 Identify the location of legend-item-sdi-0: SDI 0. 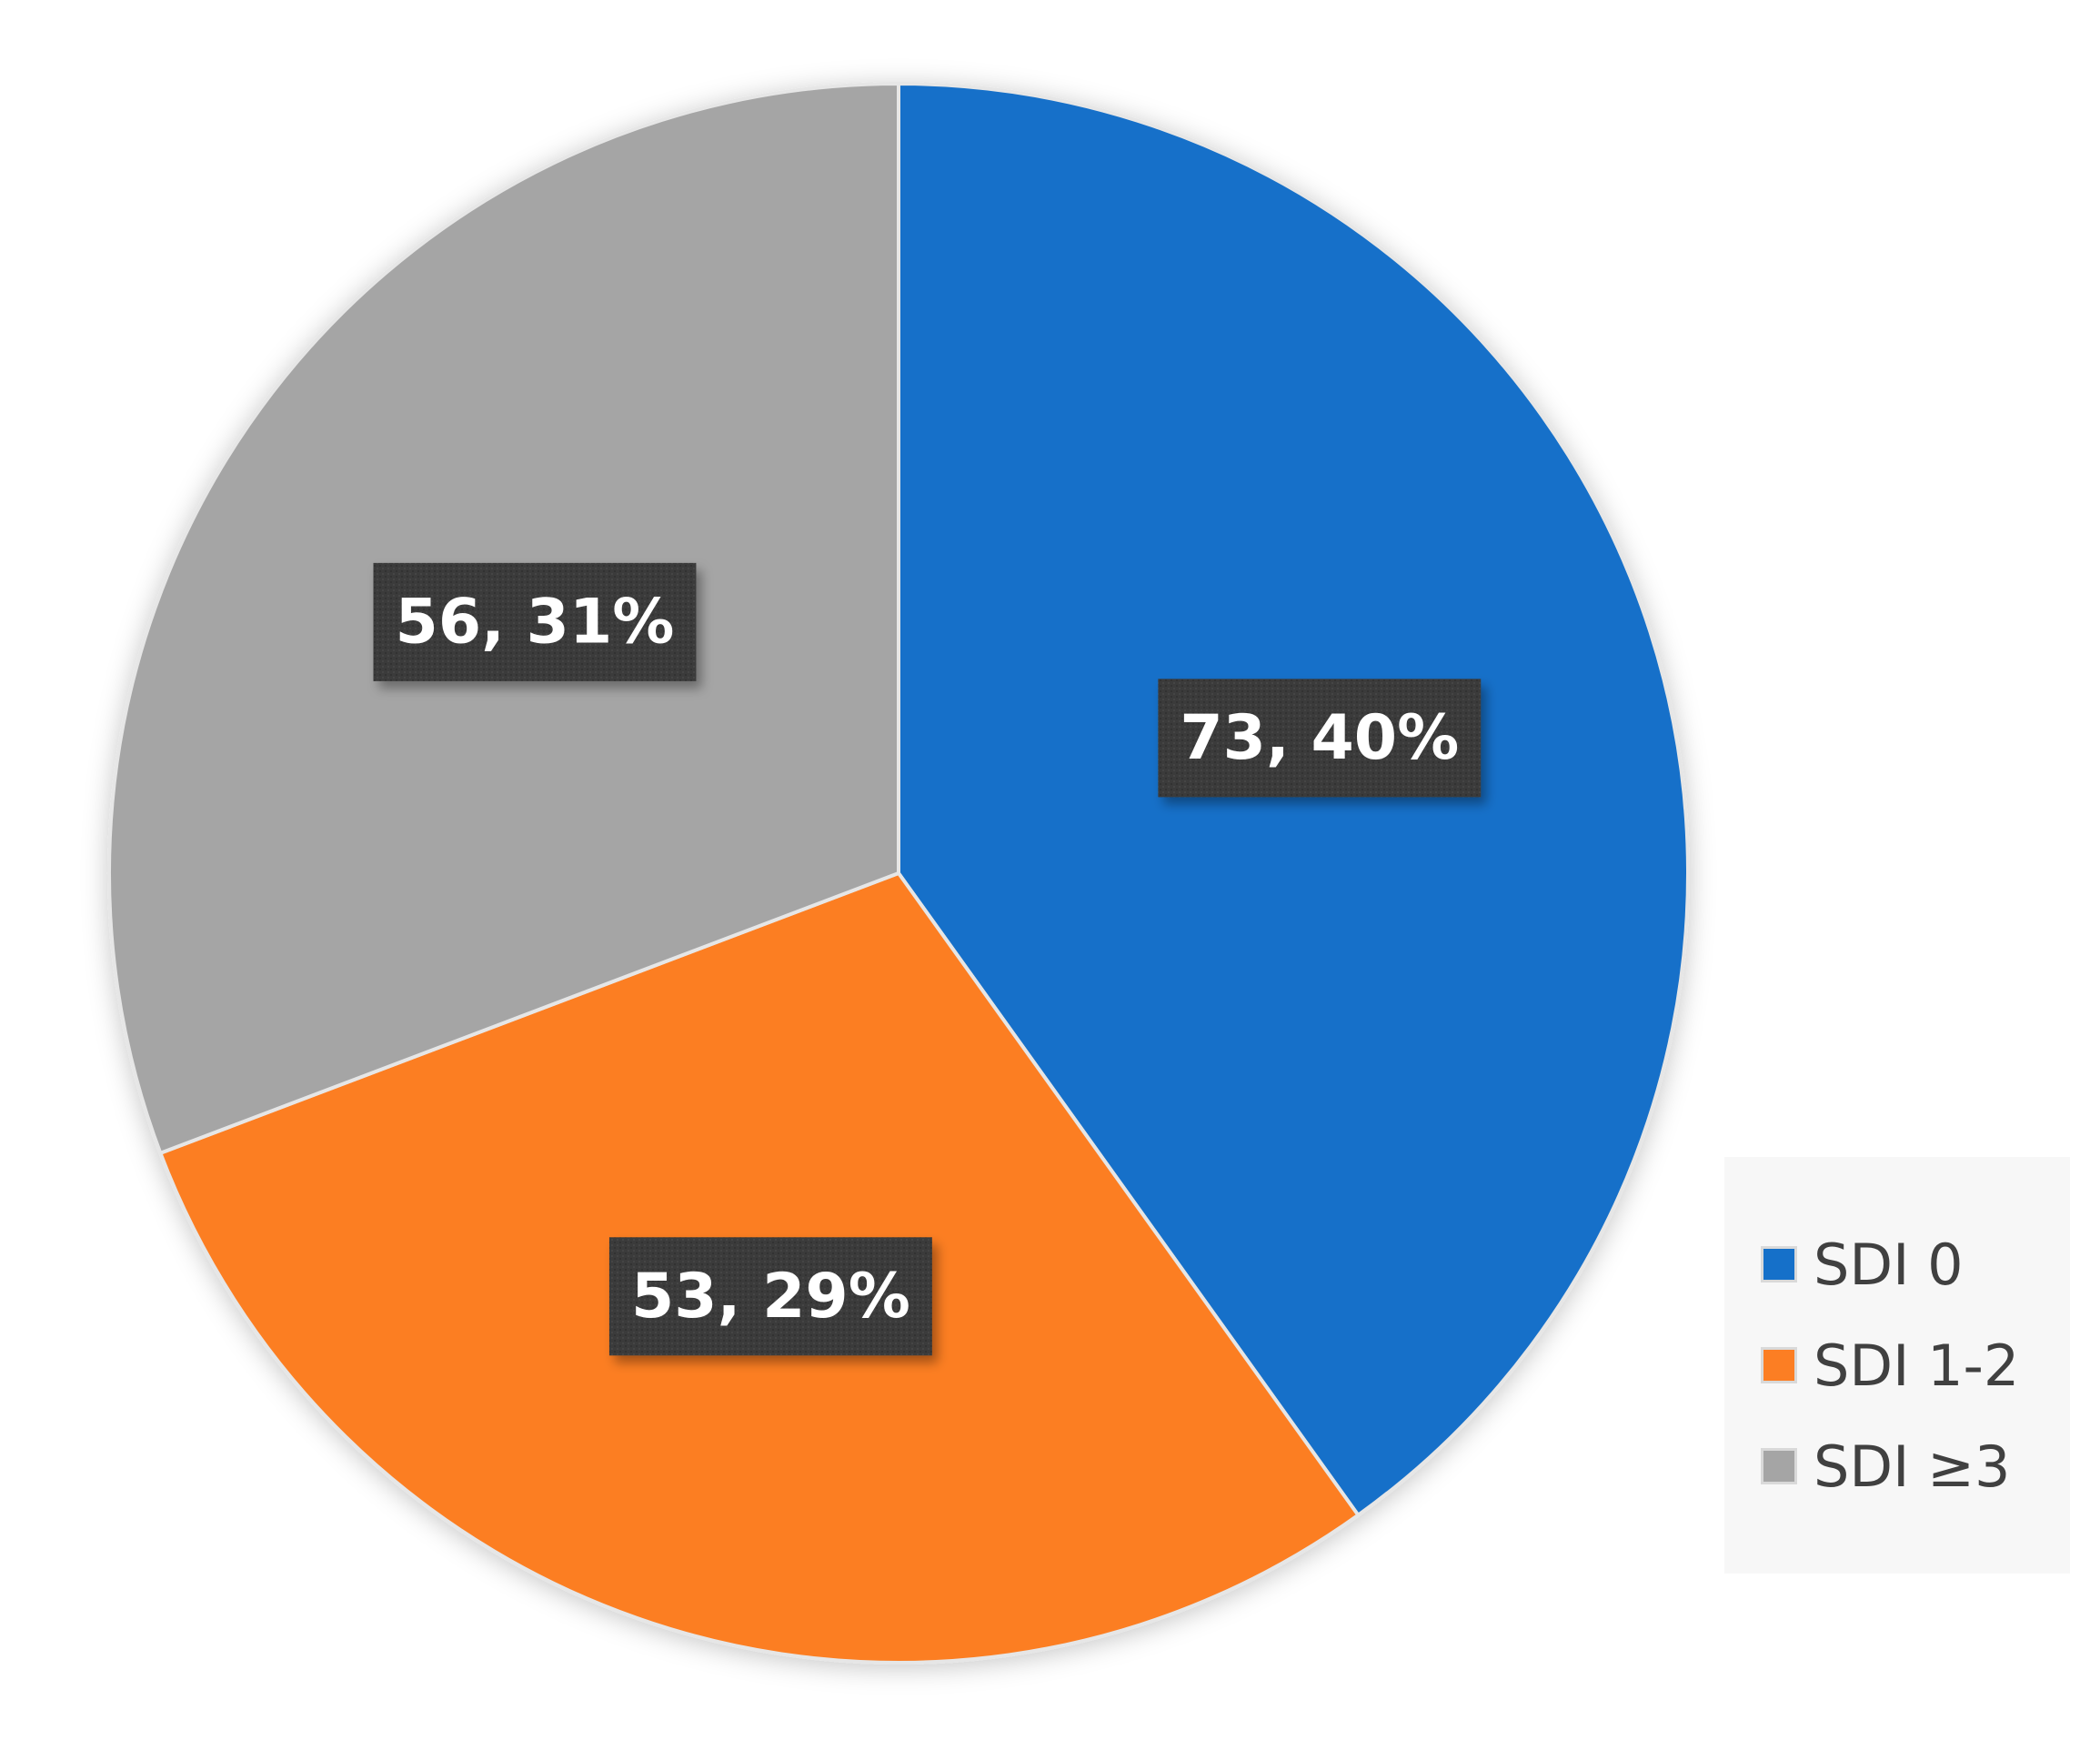
(1863, 1265).